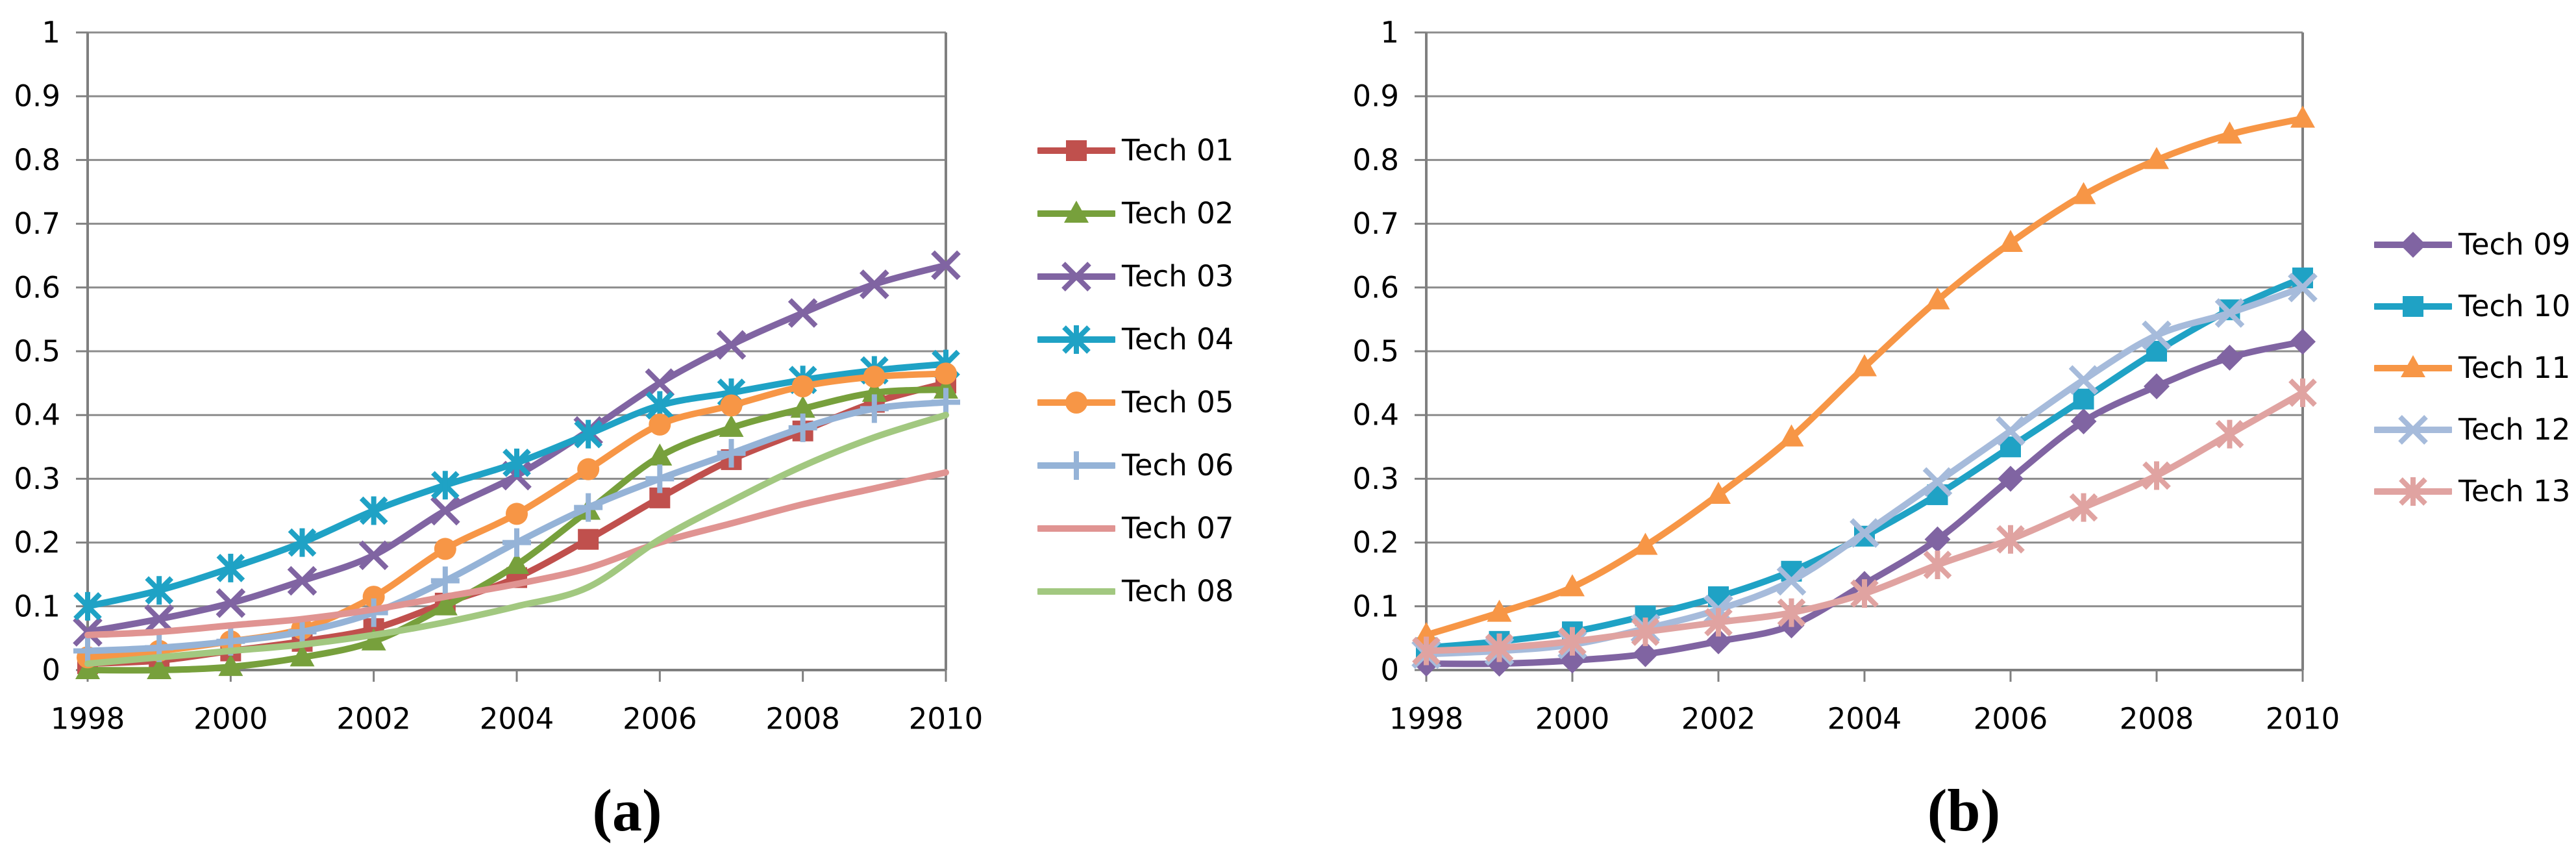 The image size is (2576, 859). I want to click on legend-item-tech-05: Tech 05, so click(1135, 402).